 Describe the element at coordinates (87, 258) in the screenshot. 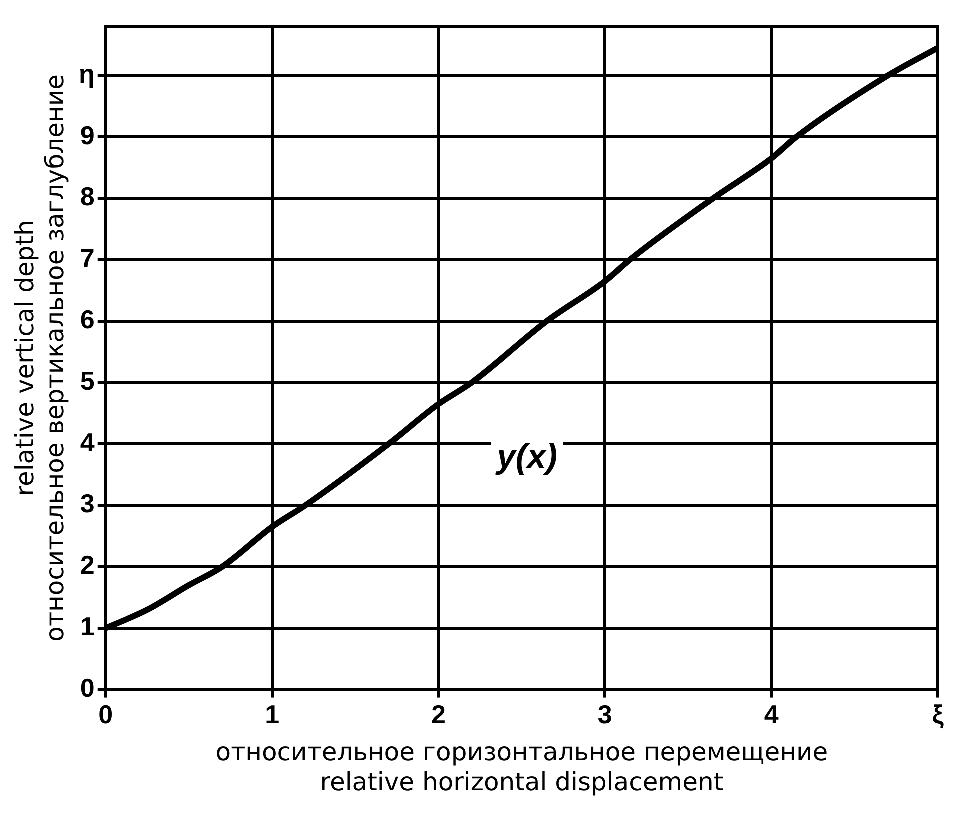

I see `y-tick-label: 7` at that location.